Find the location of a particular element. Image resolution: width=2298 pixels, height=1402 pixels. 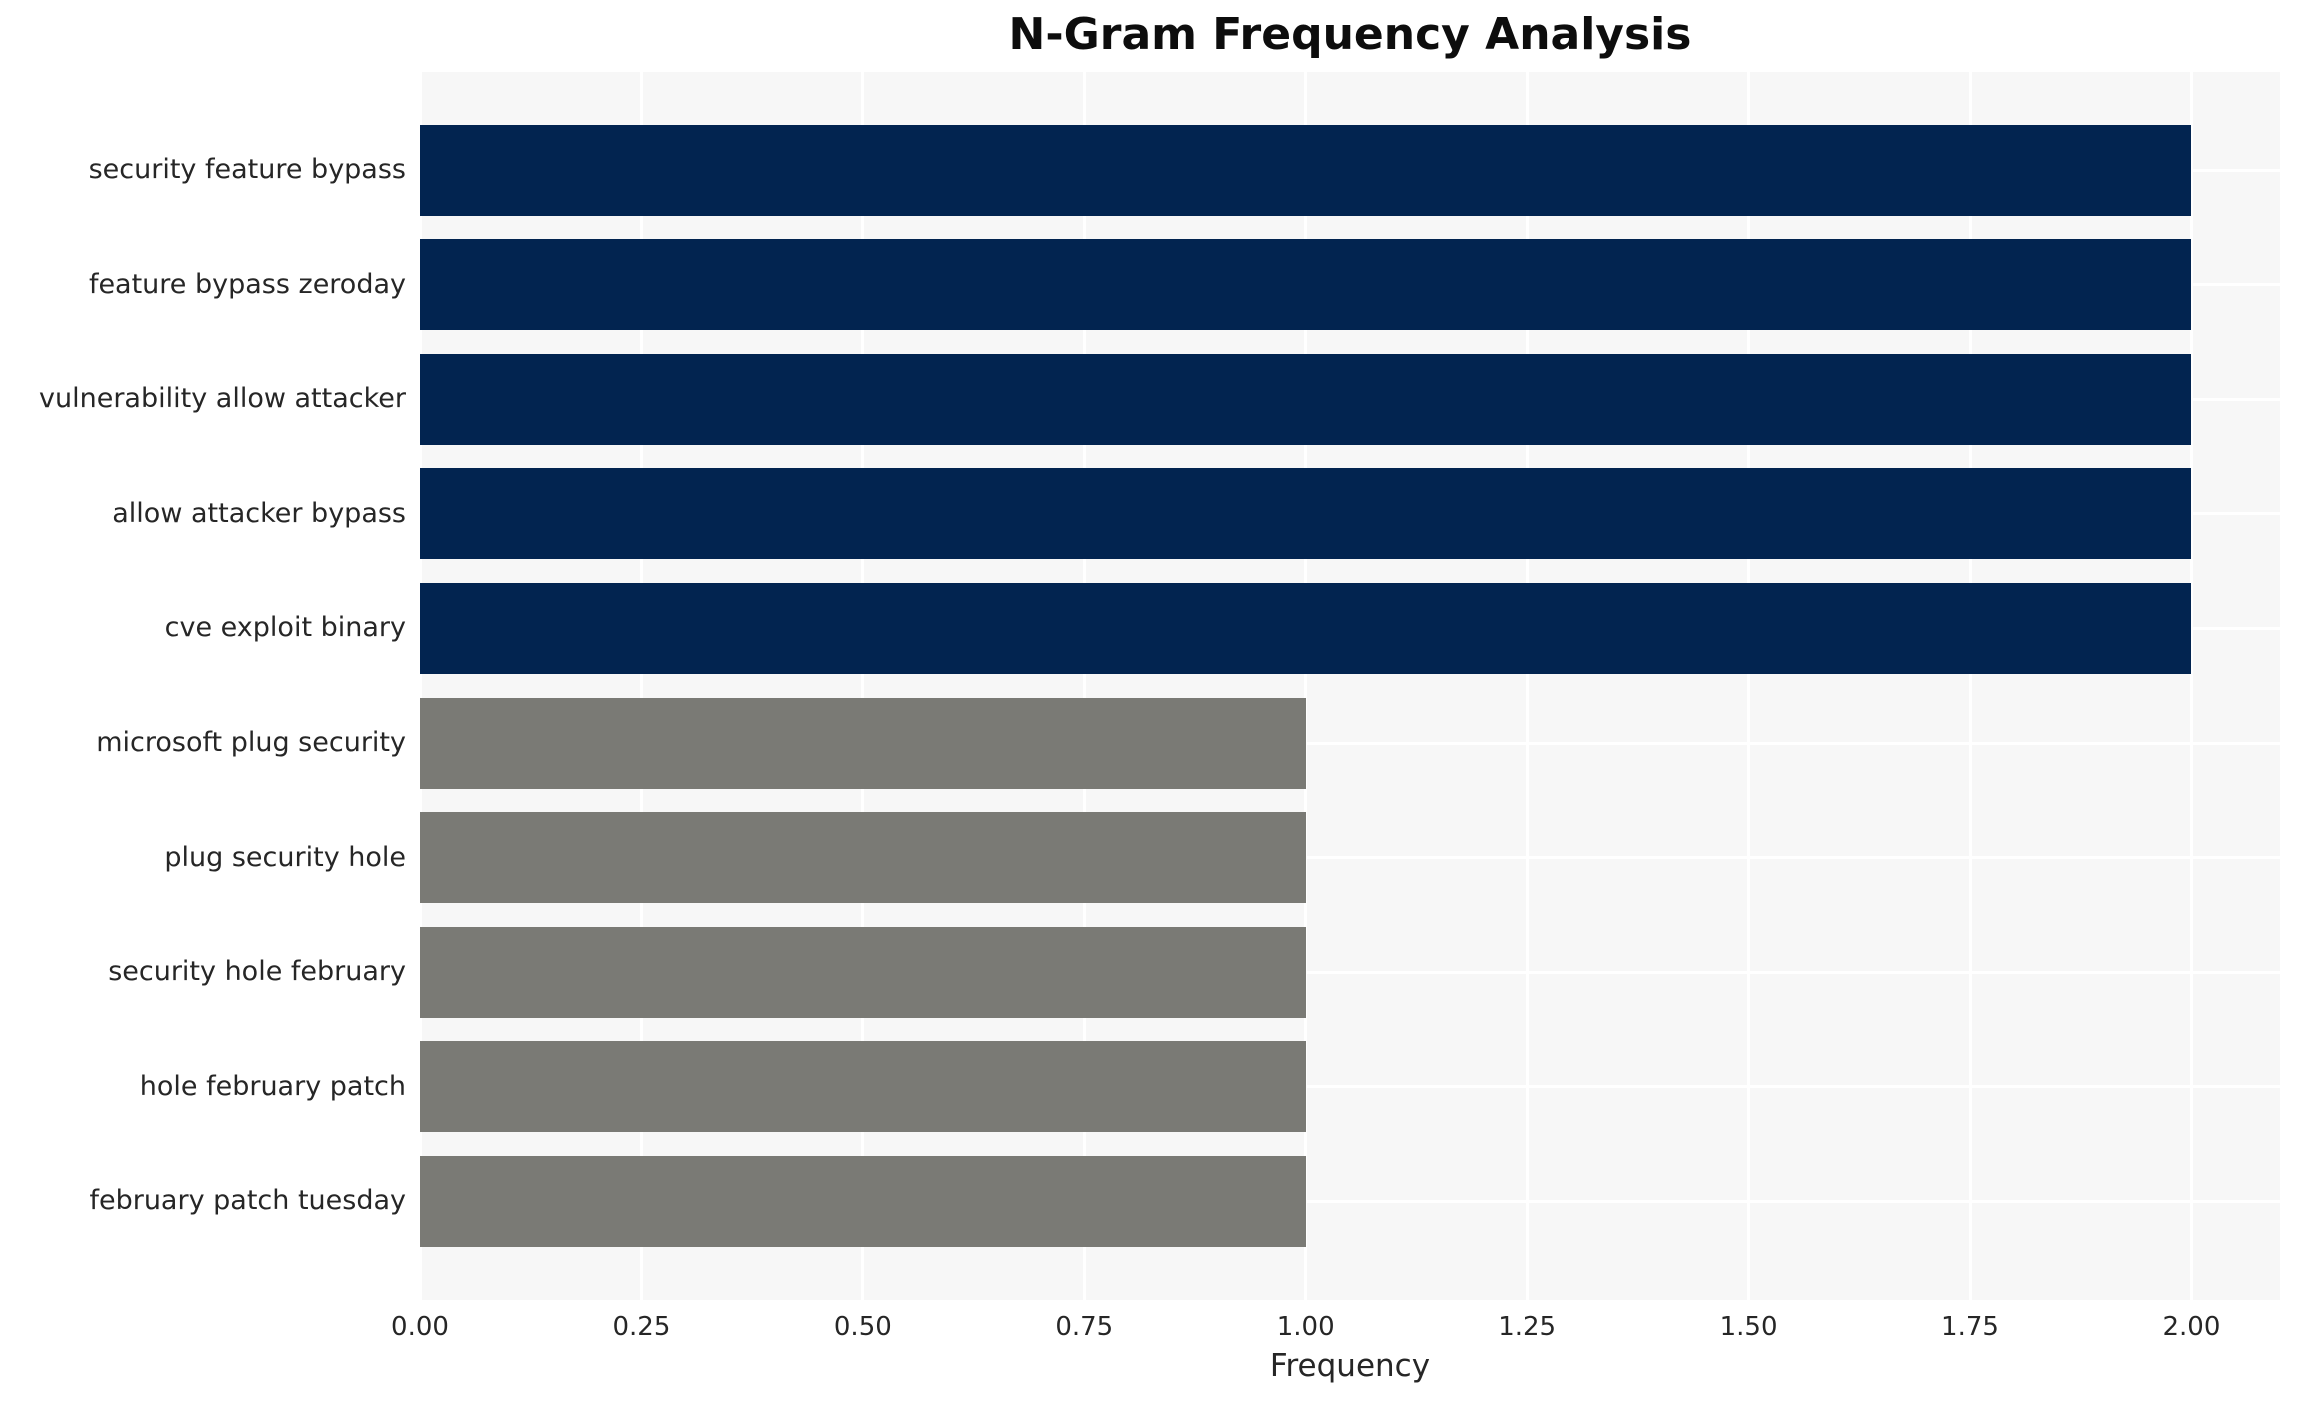

y-tick-label: vulnerability allow attacker is located at coordinates (222, 399).